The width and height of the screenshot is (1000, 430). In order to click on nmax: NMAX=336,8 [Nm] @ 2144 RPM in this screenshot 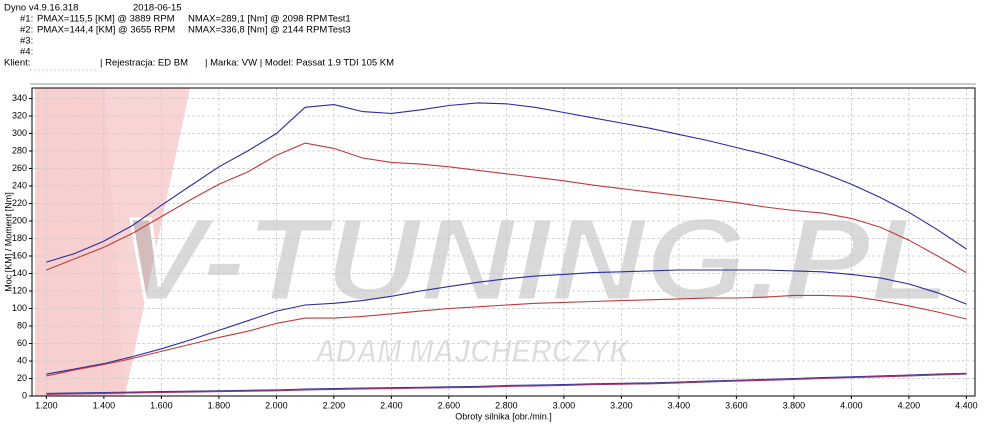, I will do `click(257, 30)`.